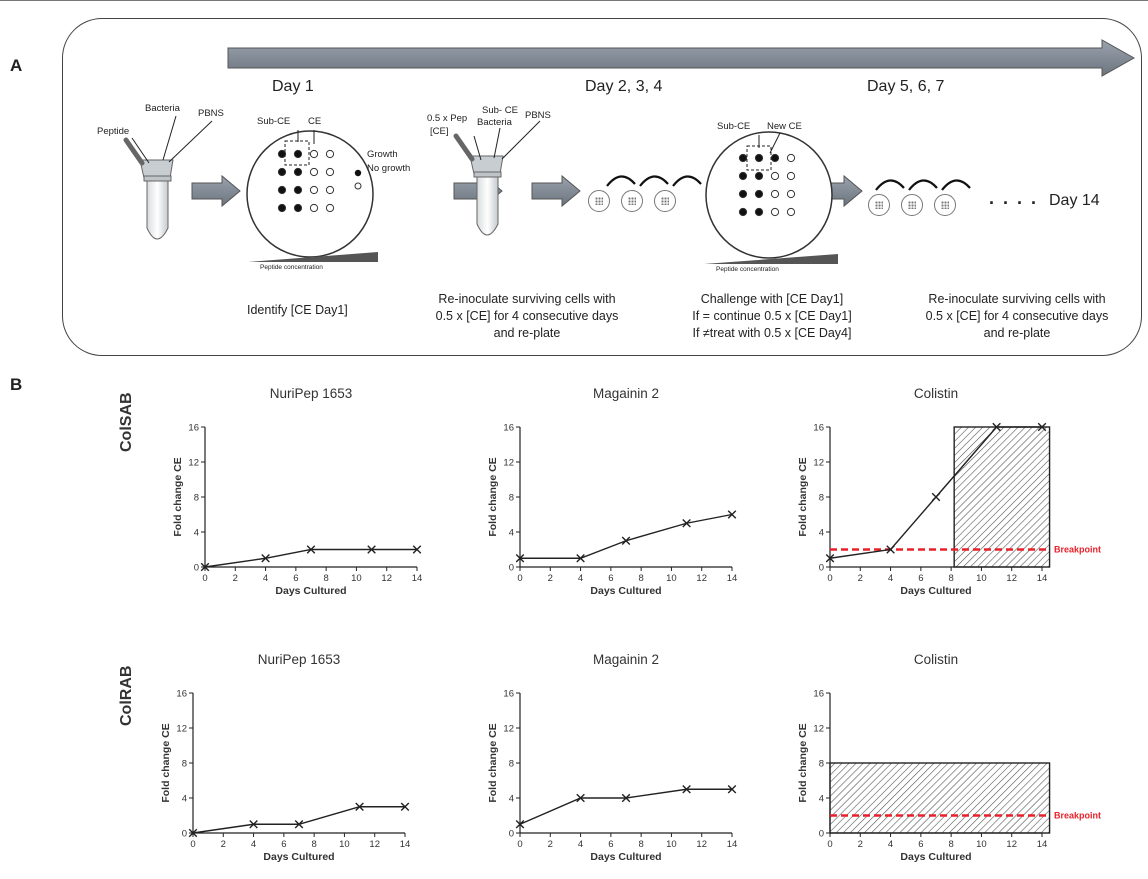  Describe the element at coordinates (784, 126) in the screenshot. I see `plate-label: New CE` at that location.